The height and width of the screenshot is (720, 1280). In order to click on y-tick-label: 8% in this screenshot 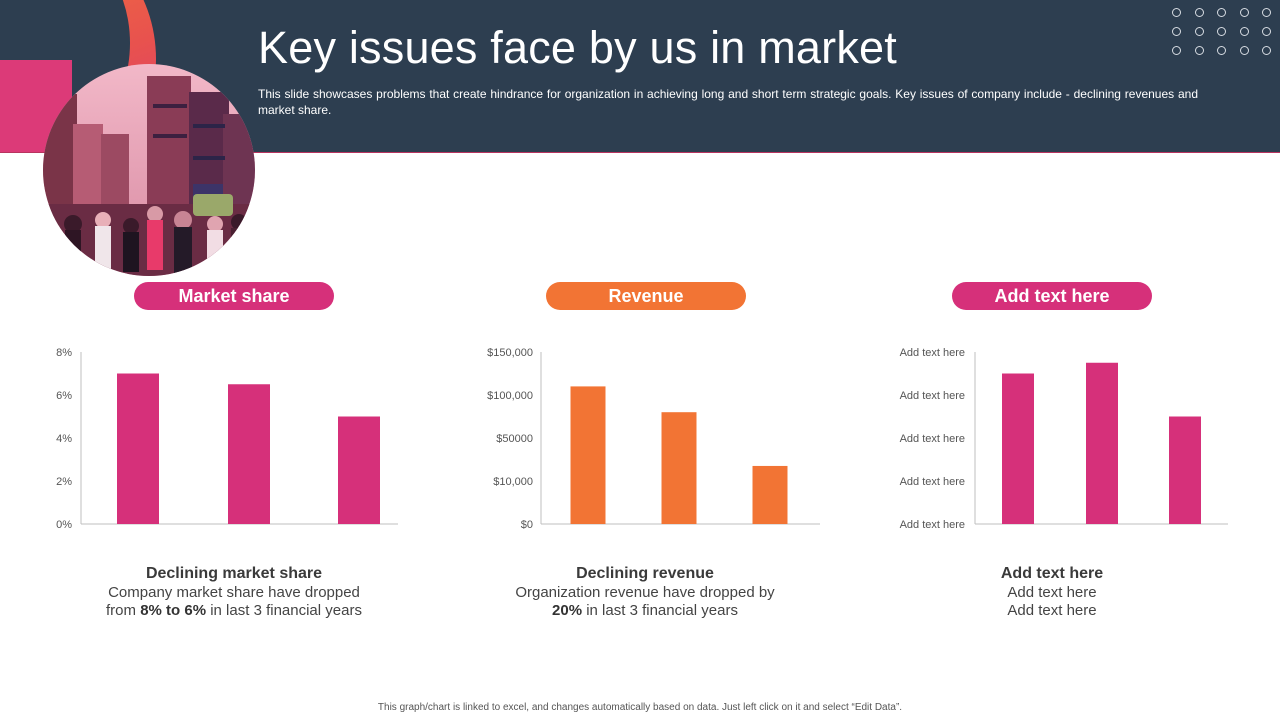, I will do `click(64, 353)`.